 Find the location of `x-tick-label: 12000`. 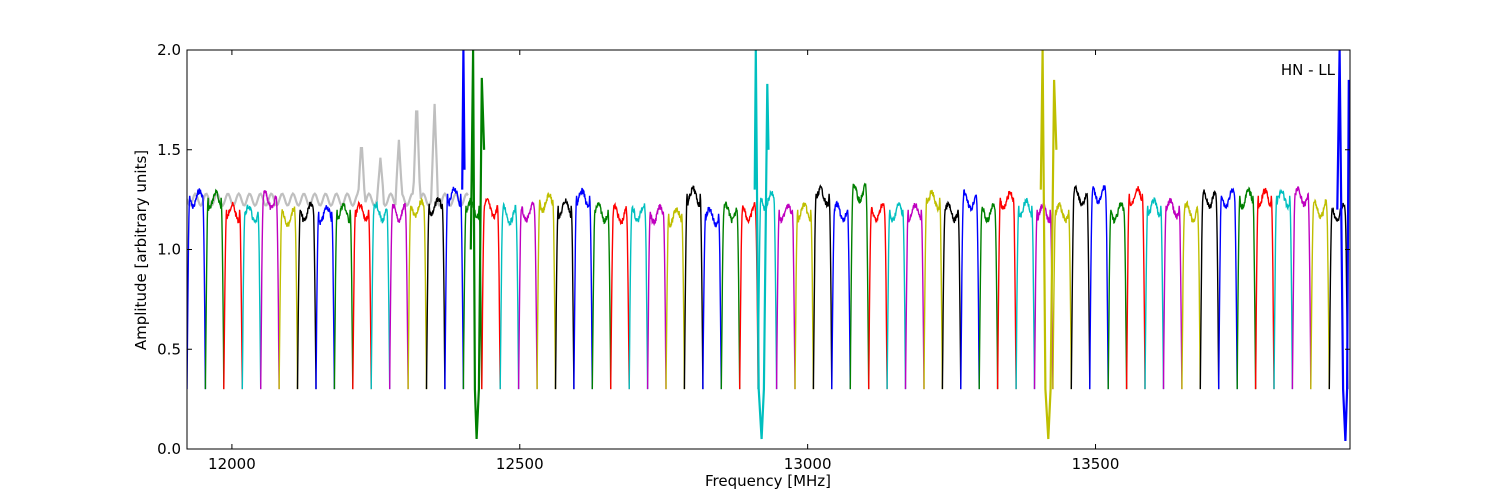

x-tick-label: 12000 is located at coordinates (232, 464).